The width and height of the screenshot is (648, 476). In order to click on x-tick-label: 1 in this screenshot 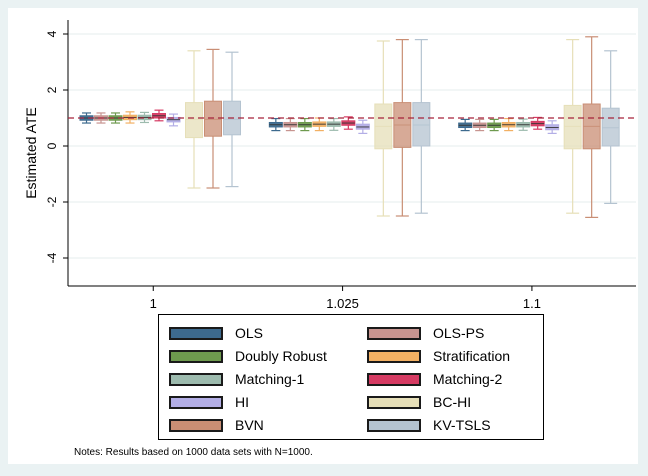, I will do `click(153, 303)`.